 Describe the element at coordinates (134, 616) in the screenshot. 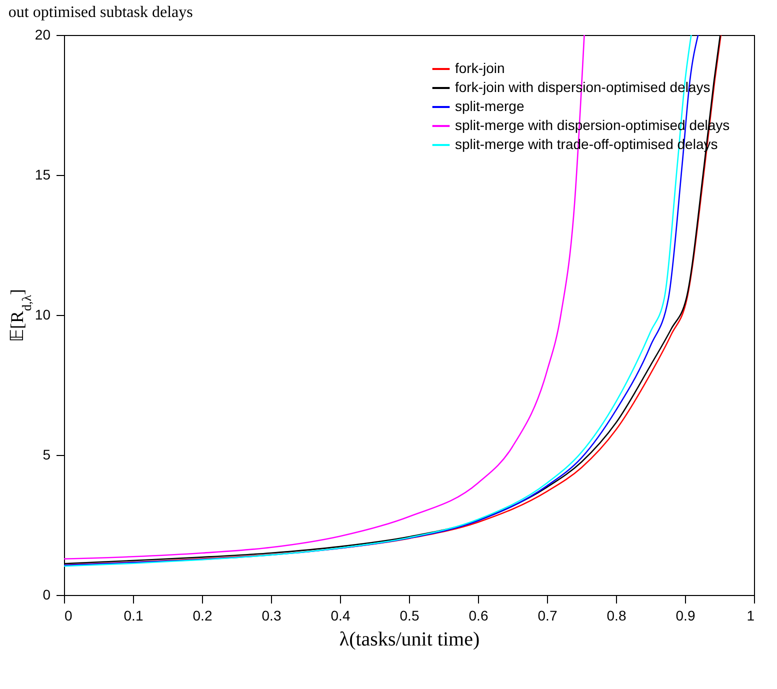

I see `x-tick-label: 0.1` at that location.